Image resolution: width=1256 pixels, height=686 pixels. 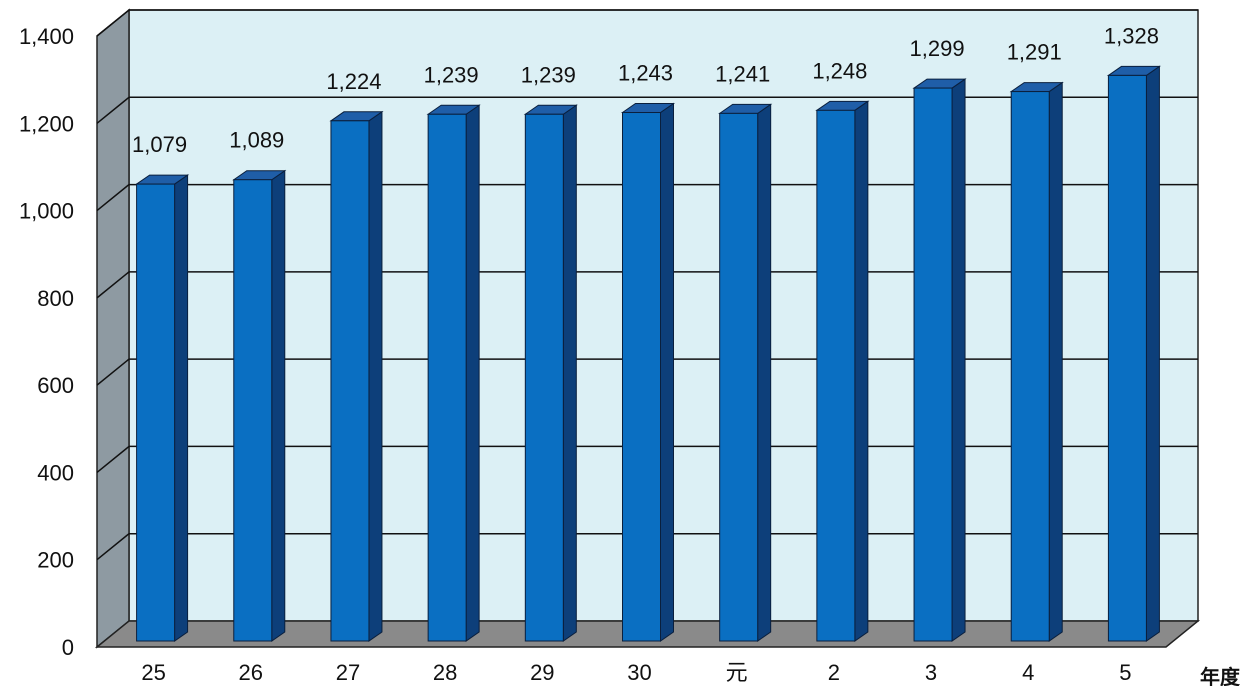 What do you see at coordinates (737, 672) in the screenshot?
I see `x-tick-label: 元` at bounding box center [737, 672].